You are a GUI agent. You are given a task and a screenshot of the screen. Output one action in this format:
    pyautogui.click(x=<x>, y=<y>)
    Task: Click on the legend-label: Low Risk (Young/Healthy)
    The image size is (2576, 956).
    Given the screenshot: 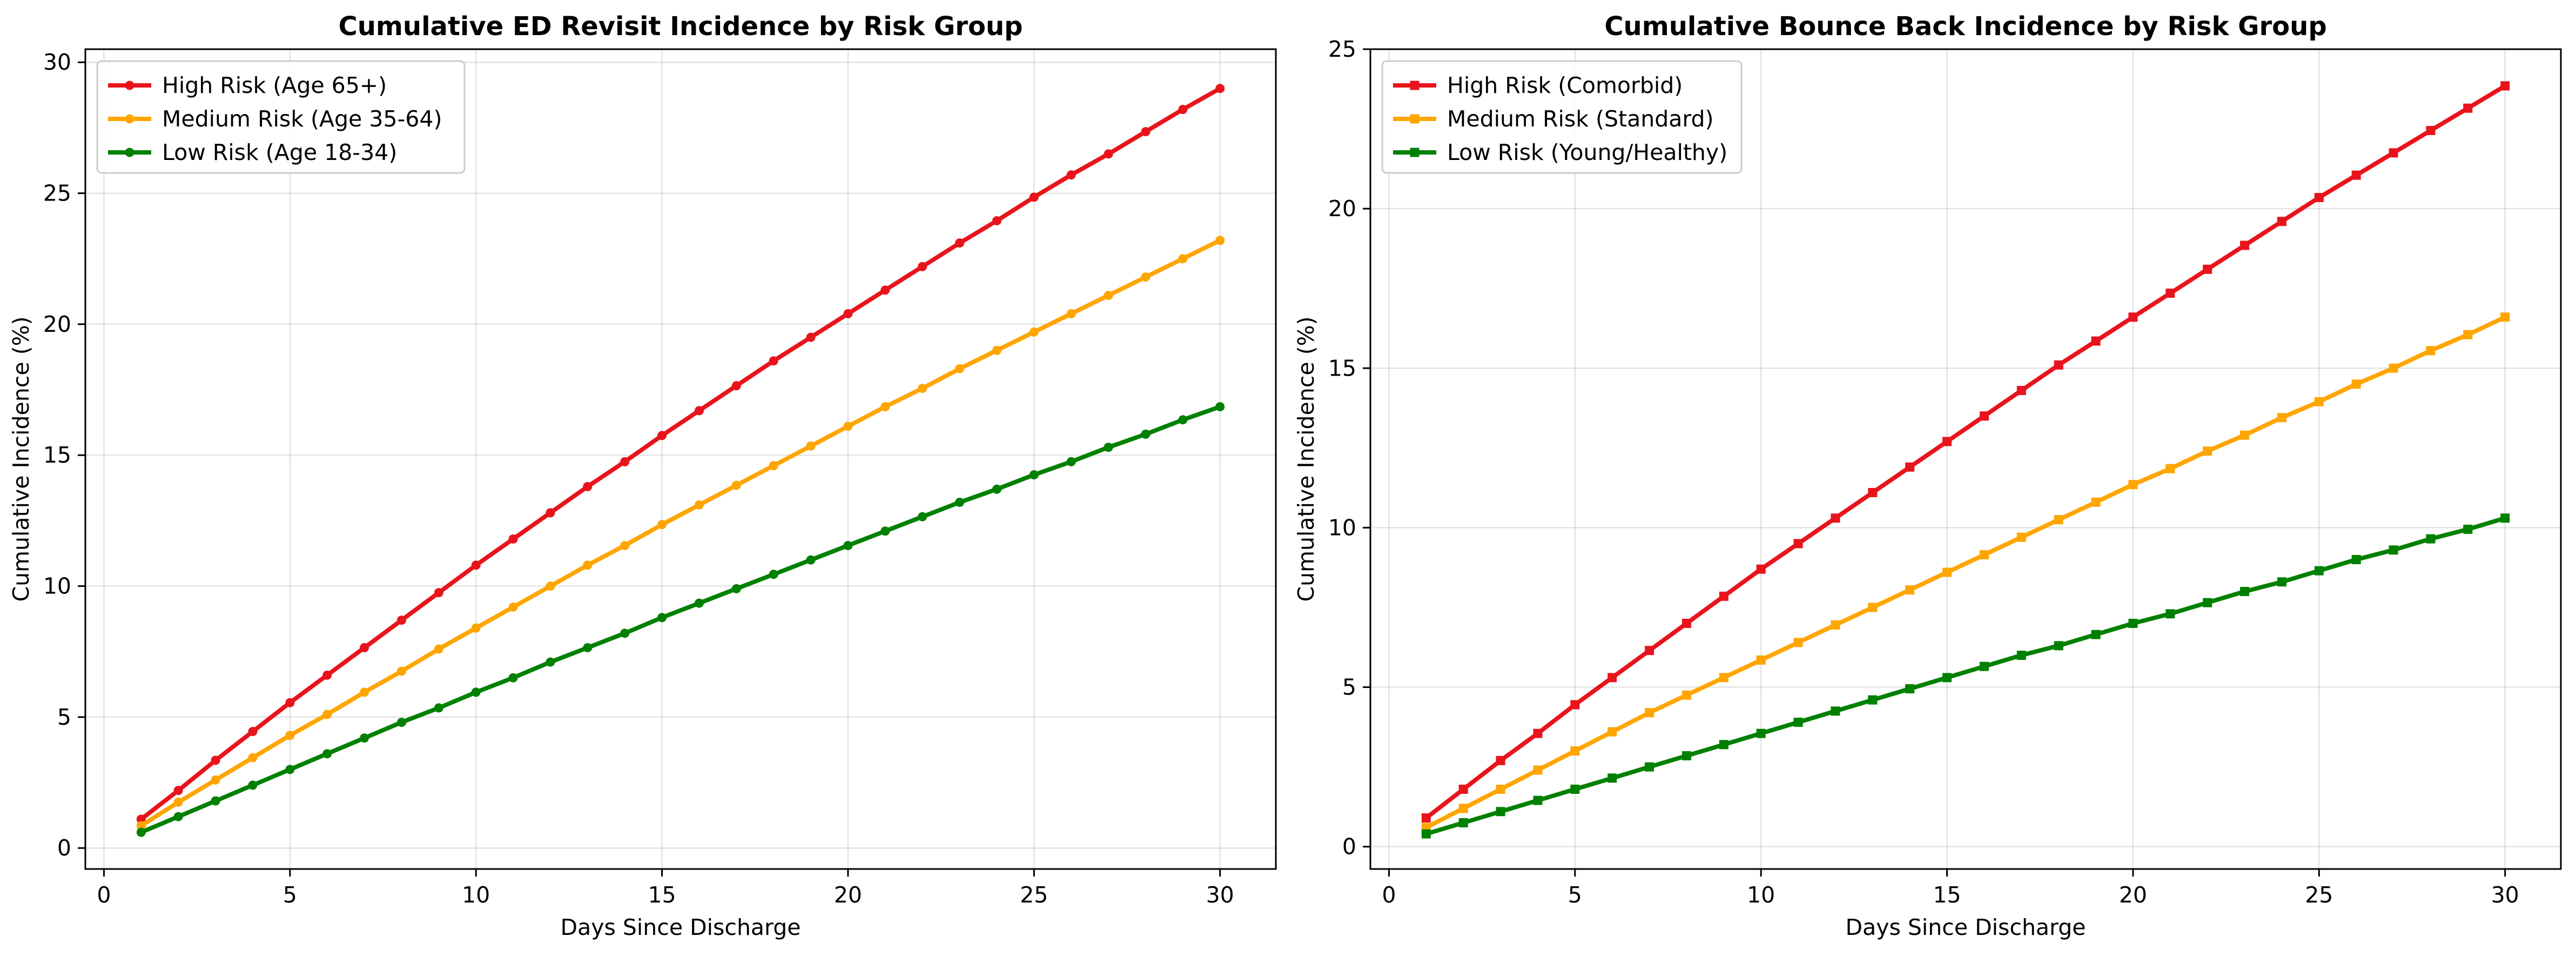 What is the action you would take?
    pyautogui.click(x=1587, y=152)
    